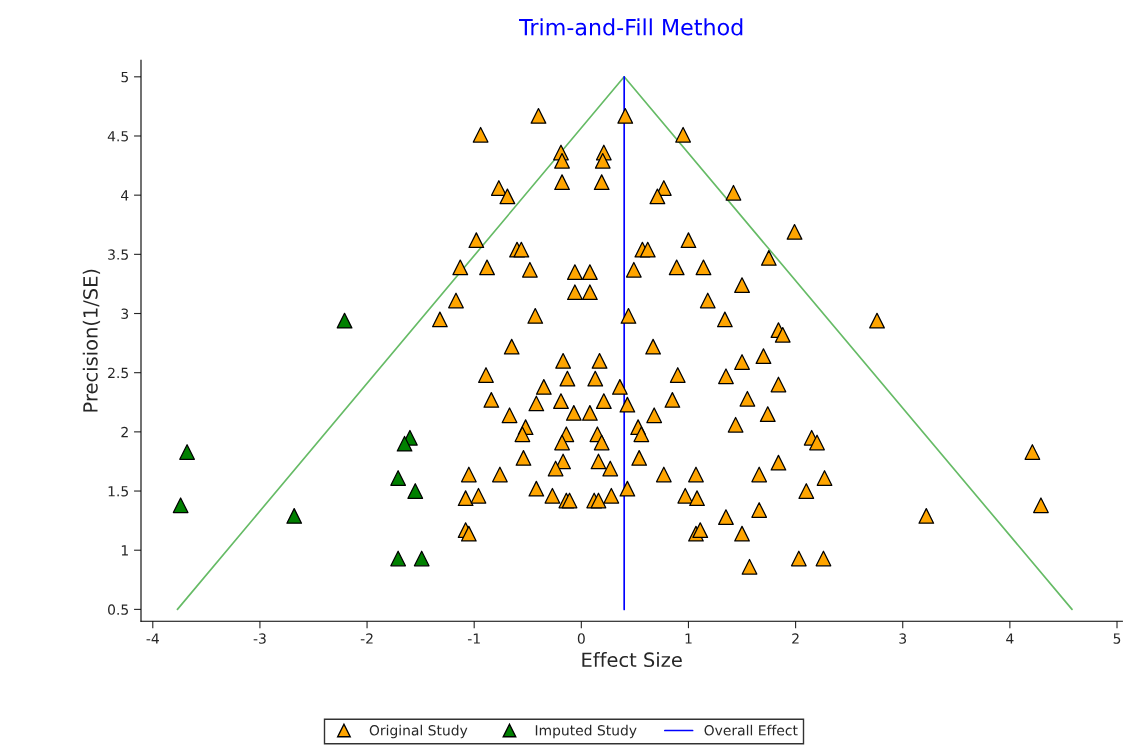  What do you see at coordinates (1117, 638) in the screenshot?
I see `x-tick-label: 5` at bounding box center [1117, 638].